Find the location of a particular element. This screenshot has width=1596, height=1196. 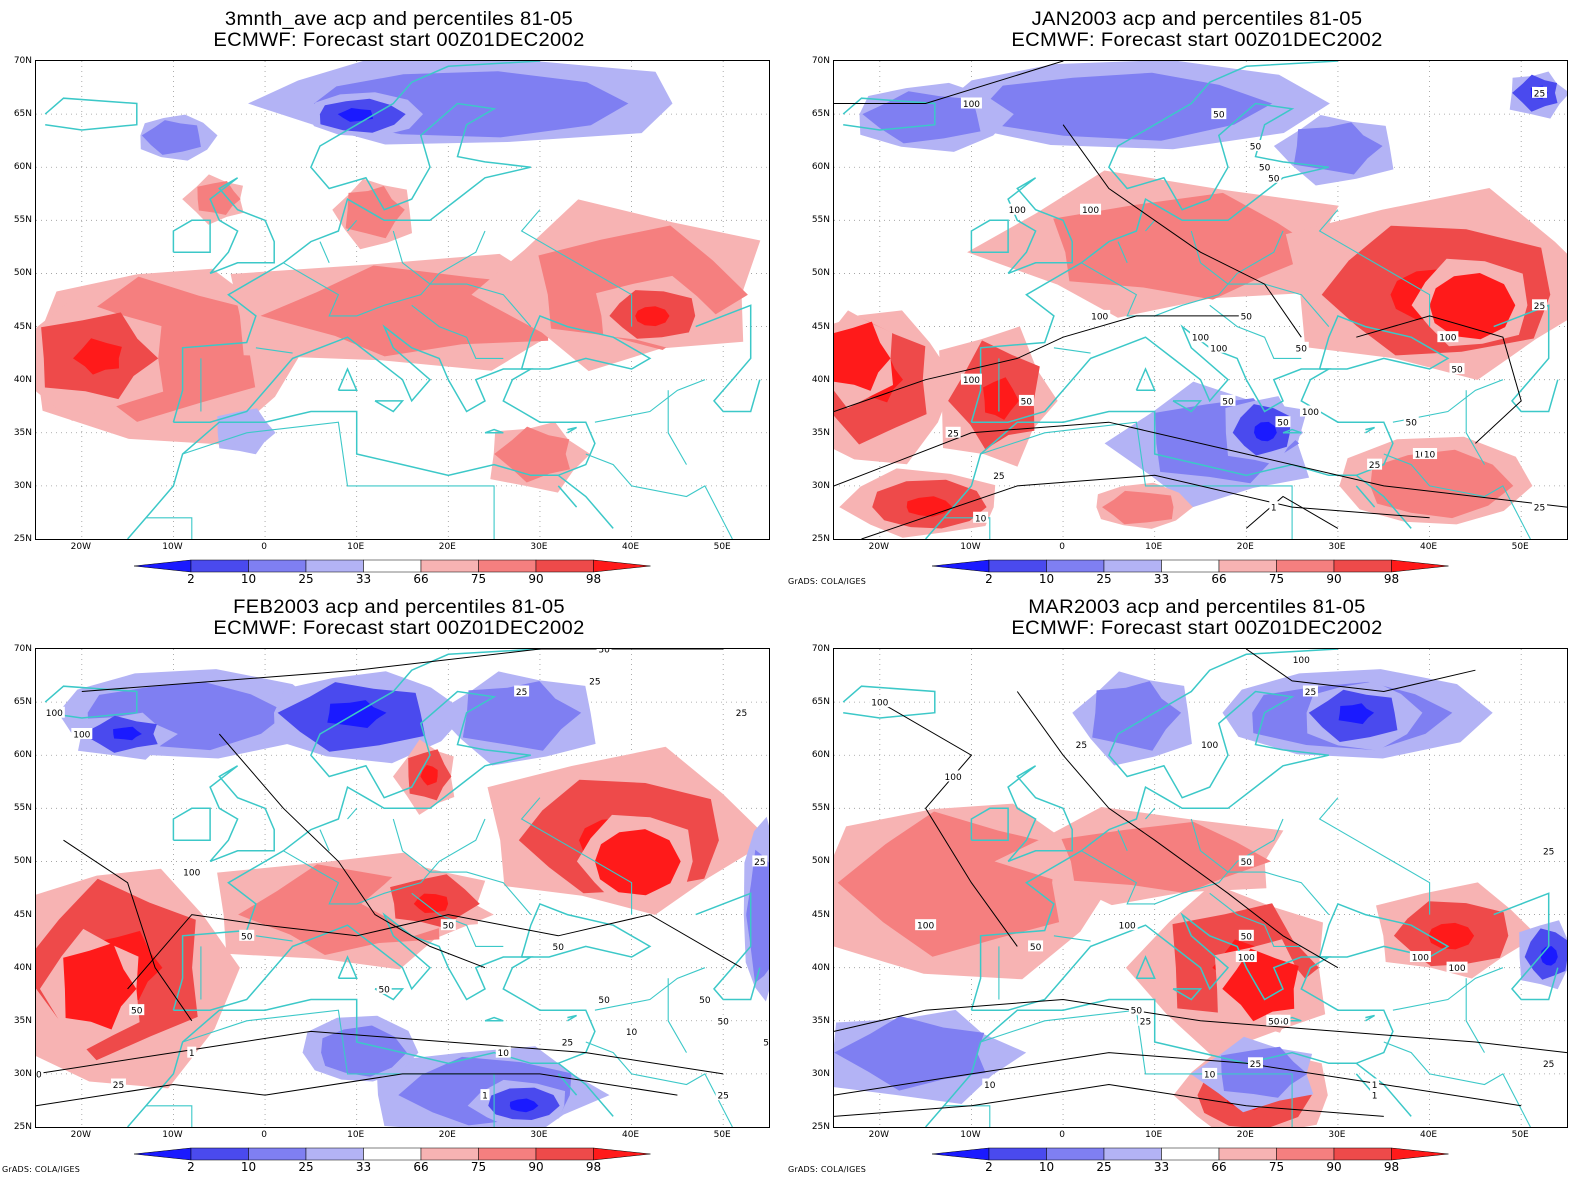

lat-tick-label: 70N is located at coordinates (820, 649).